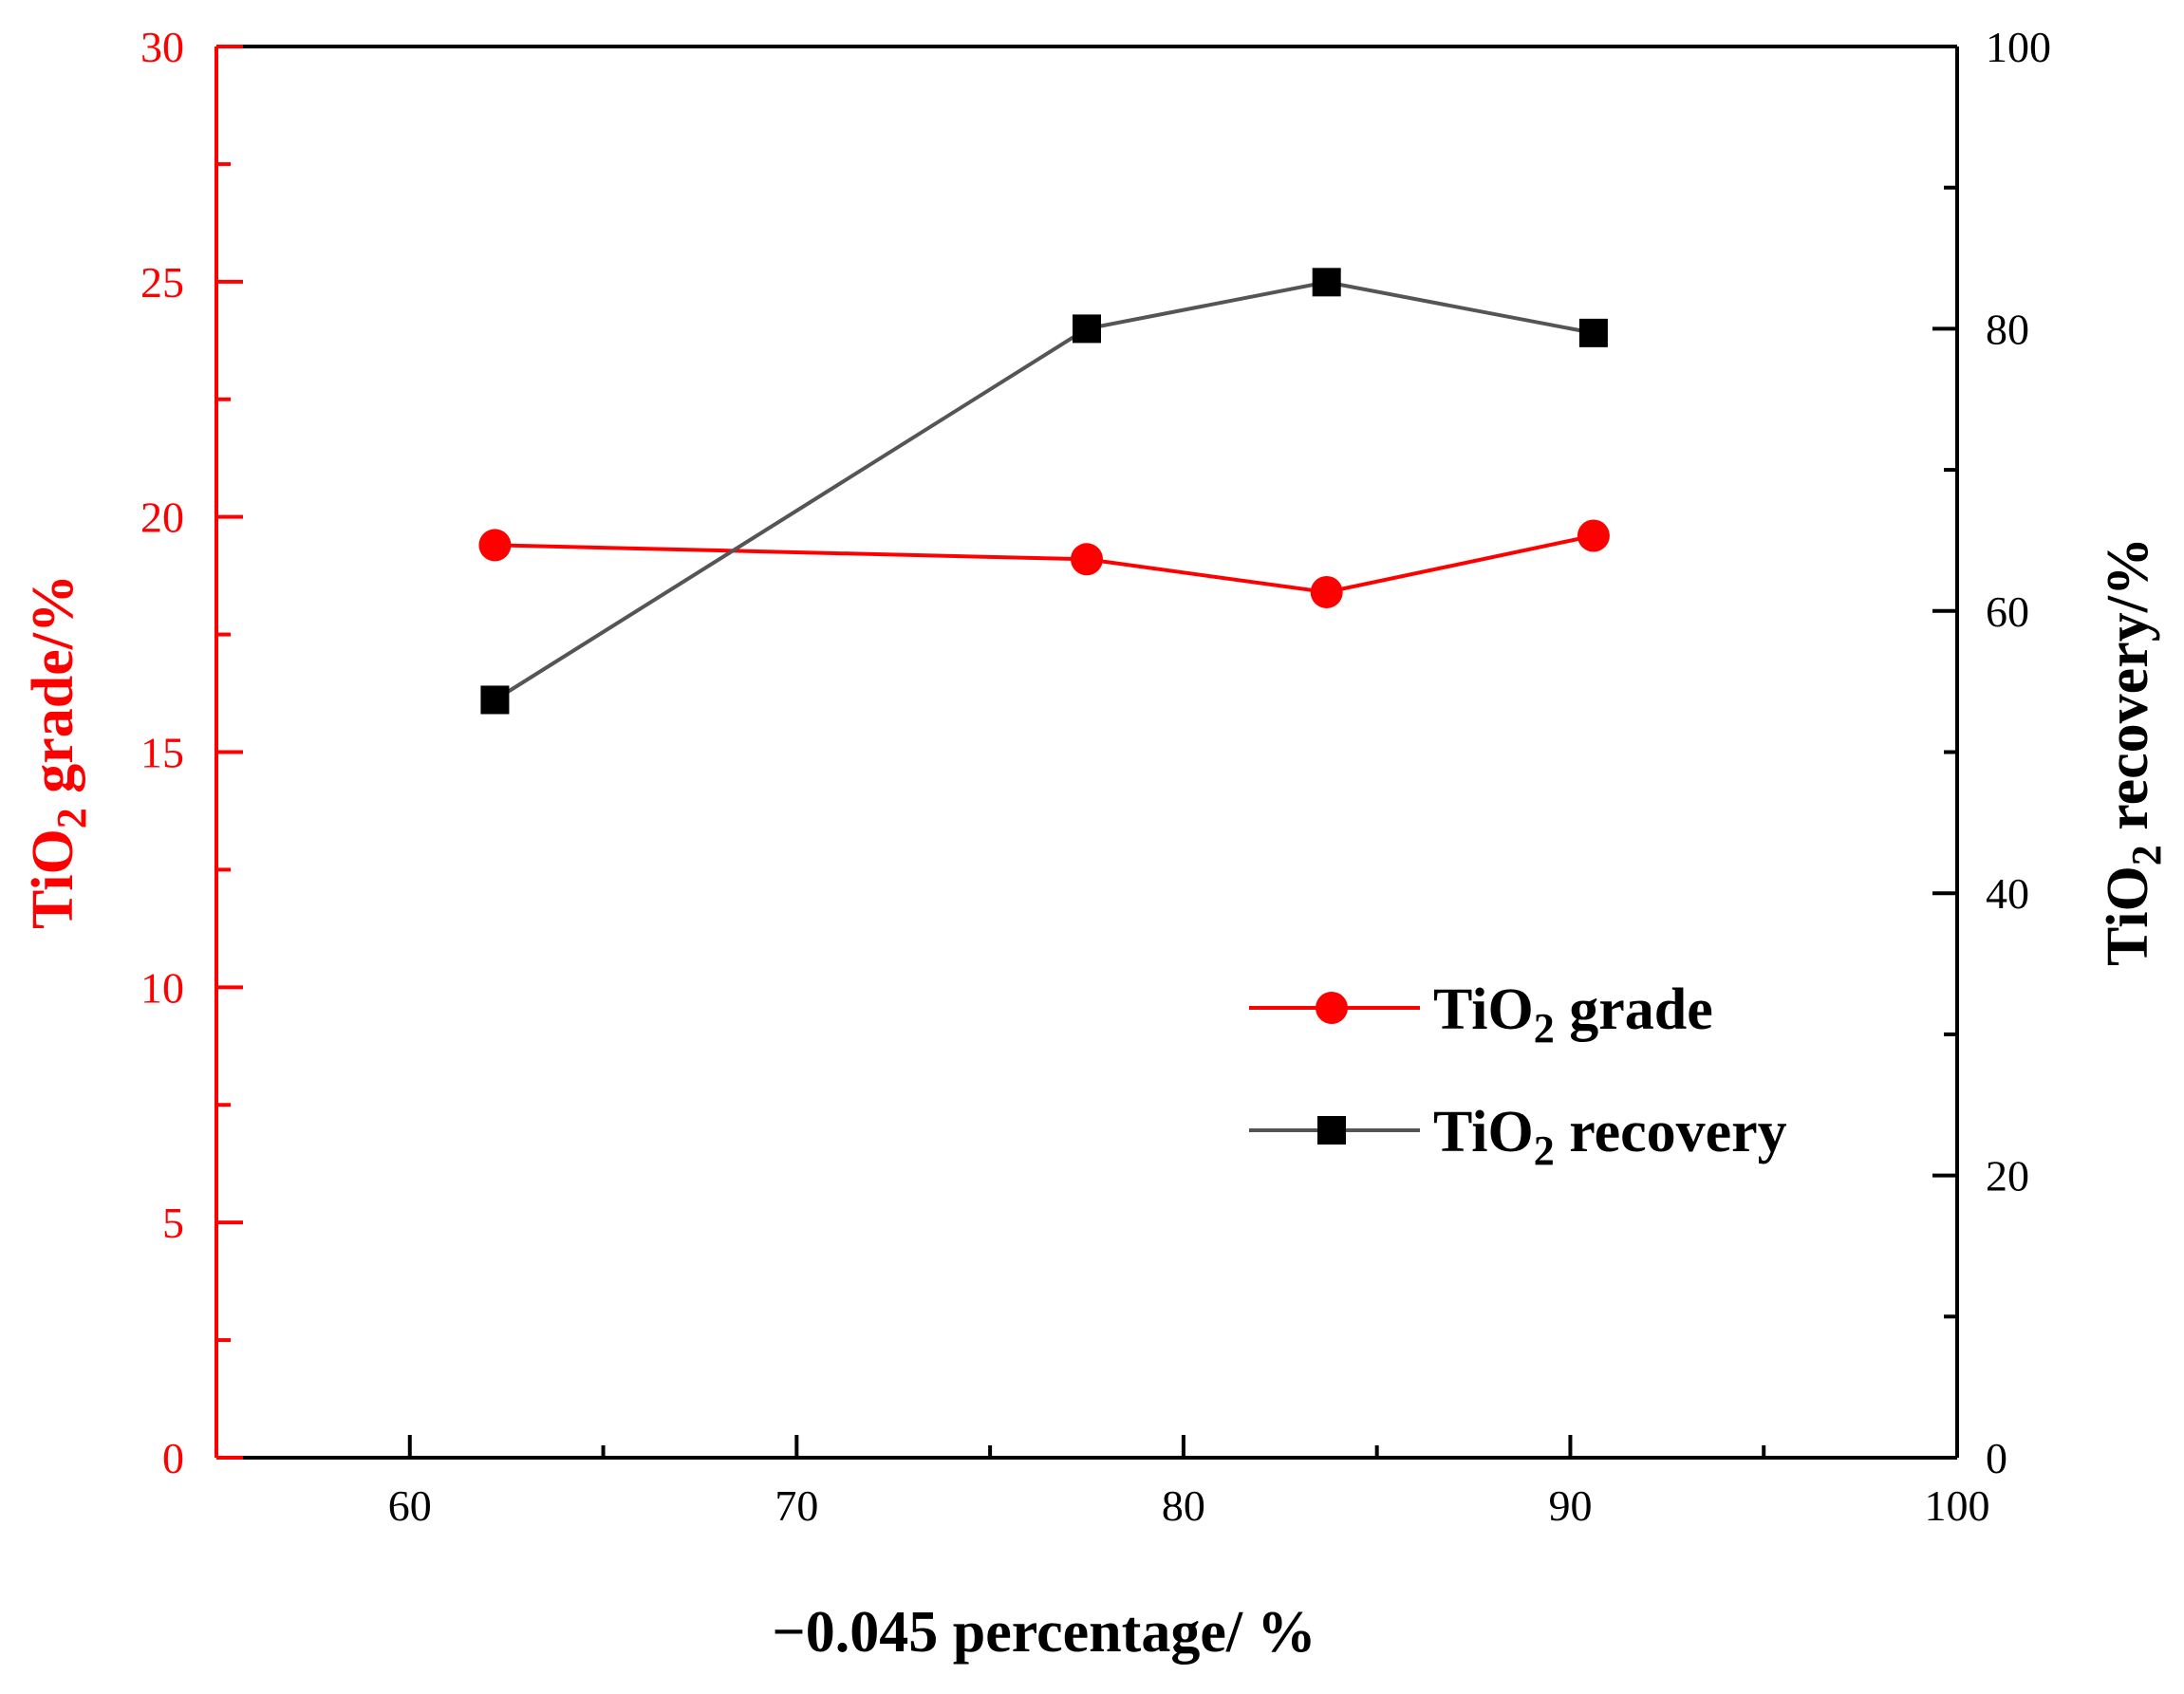 Image resolution: width=2184 pixels, height=1694 pixels. Describe the element at coordinates (58, 751) in the screenshot. I see `y-left-axis-title: TiO2 grade/%` at that location.